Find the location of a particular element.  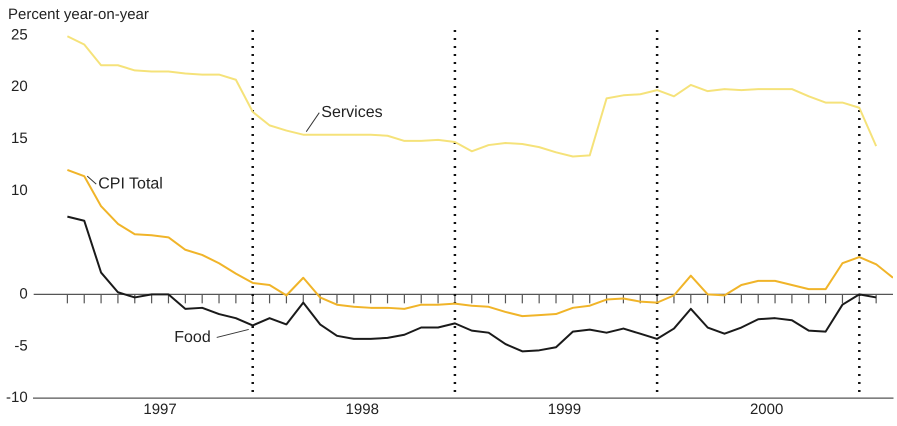

y-tick-label: 15 is located at coordinates (19, 138).